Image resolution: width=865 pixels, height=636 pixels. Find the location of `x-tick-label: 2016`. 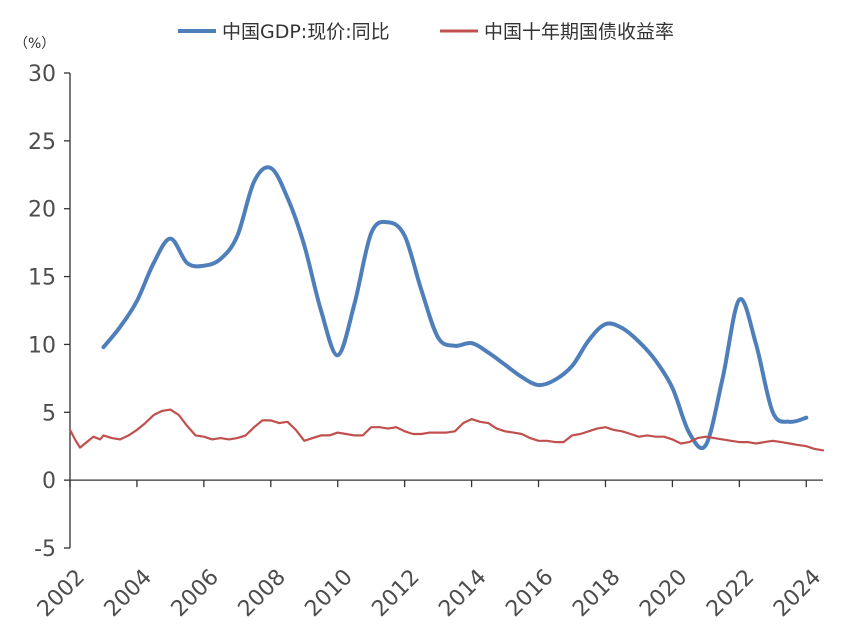

x-tick-label: 2016 is located at coordinates (529, 593).